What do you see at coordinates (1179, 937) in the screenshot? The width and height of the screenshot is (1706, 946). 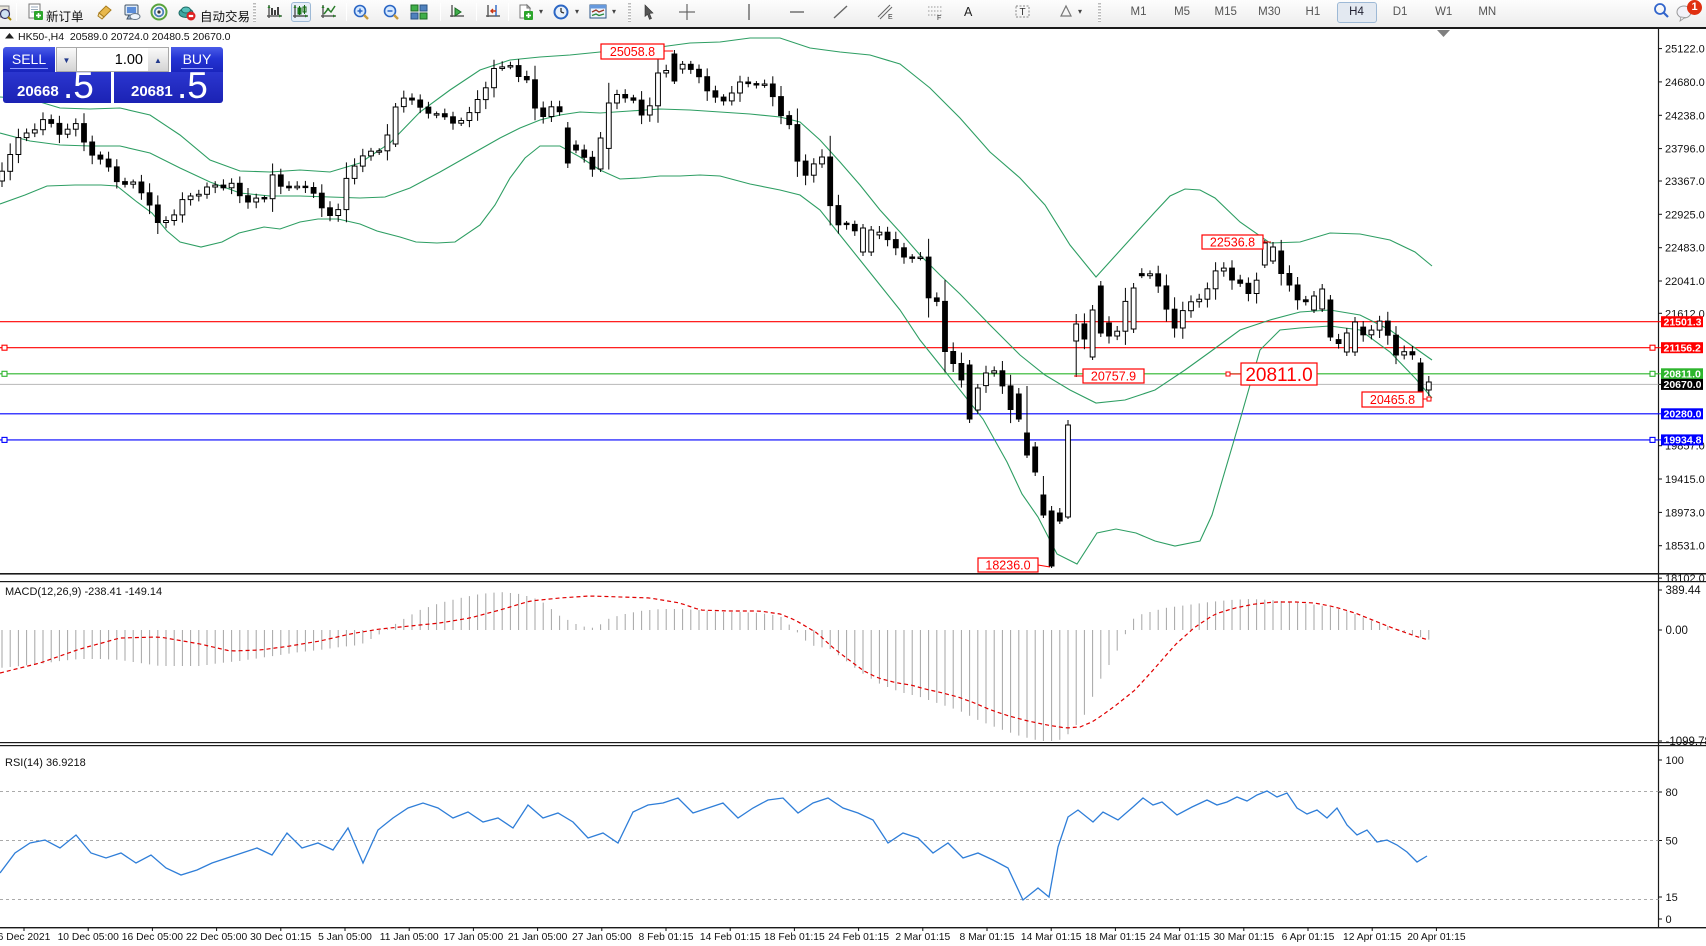 I see `svg-text: 24 Mar 01:15` at bounding box center [1179, 937].